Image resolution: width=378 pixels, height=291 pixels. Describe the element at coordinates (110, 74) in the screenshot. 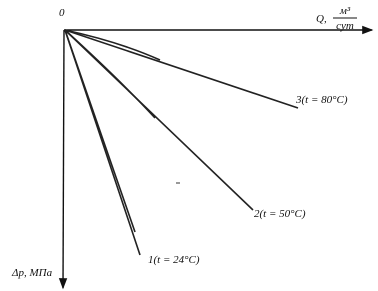

I see `curve-2-alt` at that location.